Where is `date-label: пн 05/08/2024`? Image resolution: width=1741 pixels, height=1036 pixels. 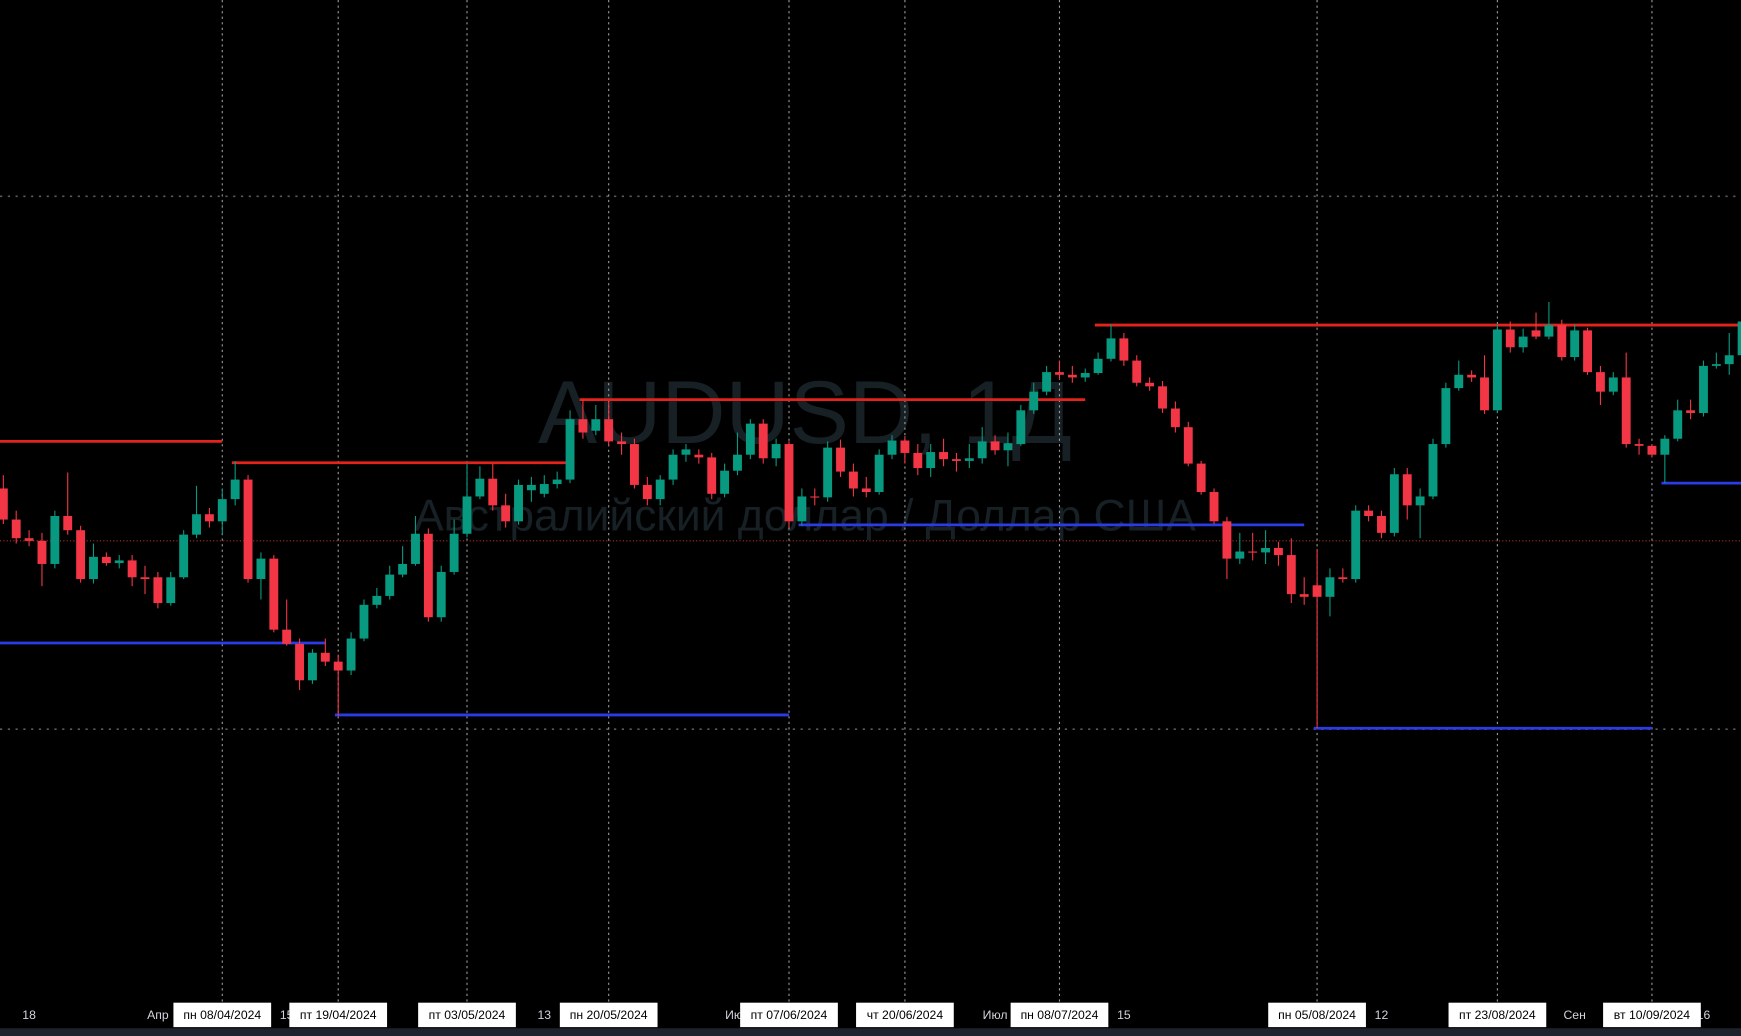 date-label: пн 05/08/2024 is located at coordinates (1317, 1015).